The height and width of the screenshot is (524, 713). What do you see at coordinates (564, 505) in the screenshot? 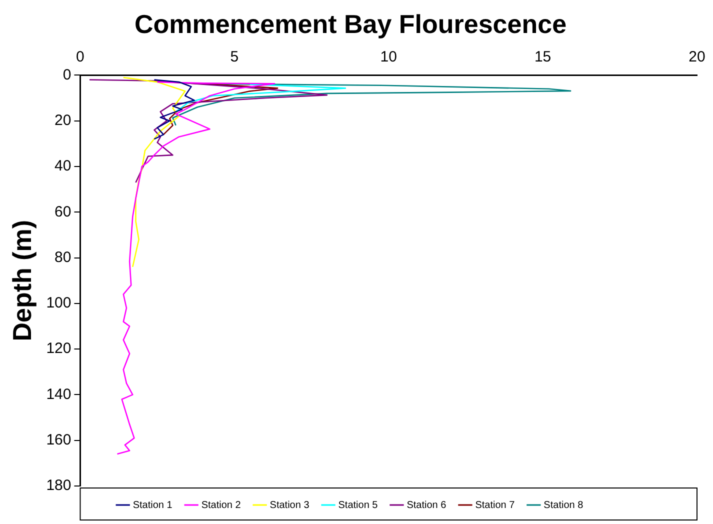
I see `legend-label: Station 8` at bounding box center [564, 505].